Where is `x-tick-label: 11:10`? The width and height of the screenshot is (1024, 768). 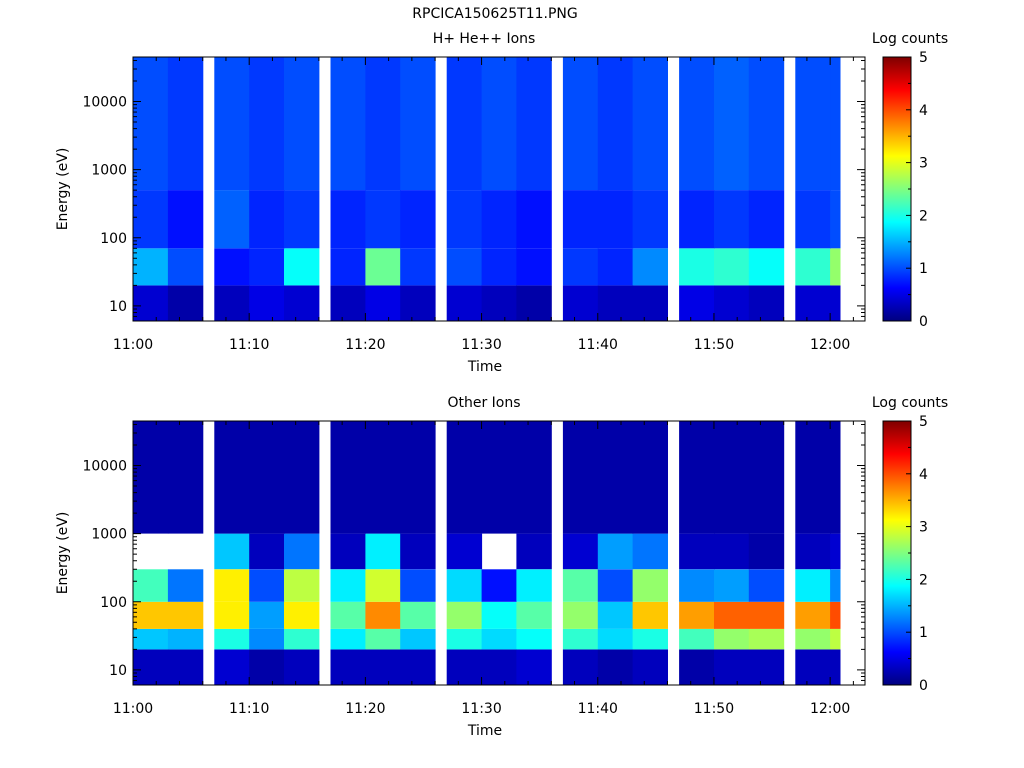
x-tick-label: 11:10 is located at coordinates (249, 709).